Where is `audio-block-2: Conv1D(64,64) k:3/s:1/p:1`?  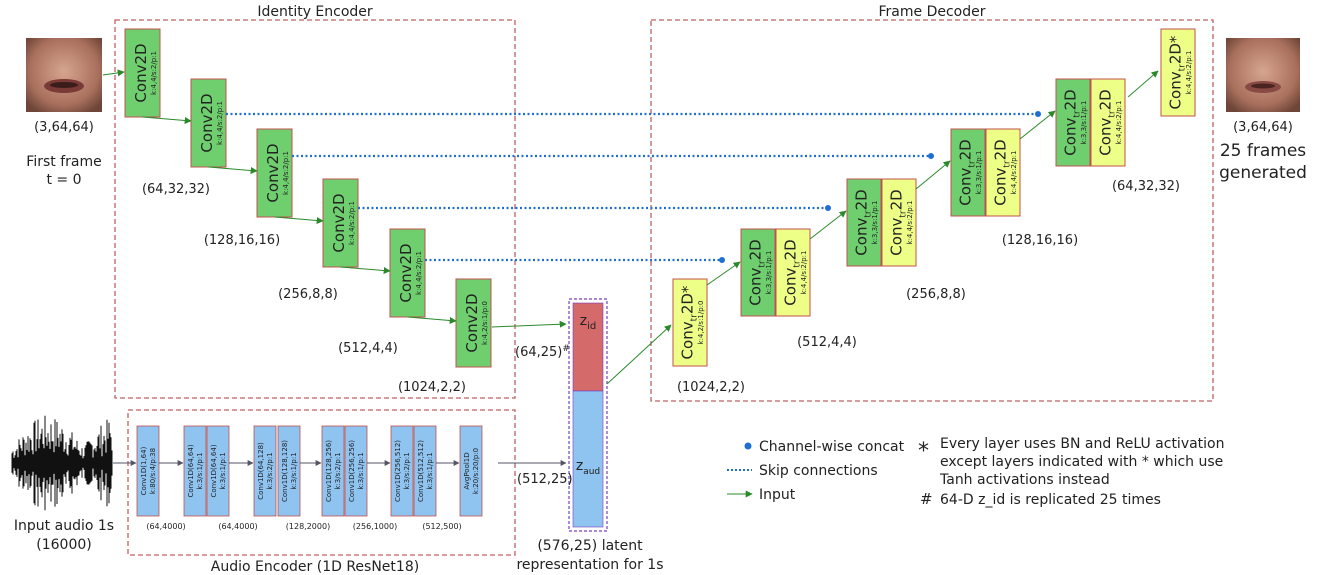 audio-block-2: Conv1D(64,64) k:3/s:1/p:1 is located at coordinates (195, 471).